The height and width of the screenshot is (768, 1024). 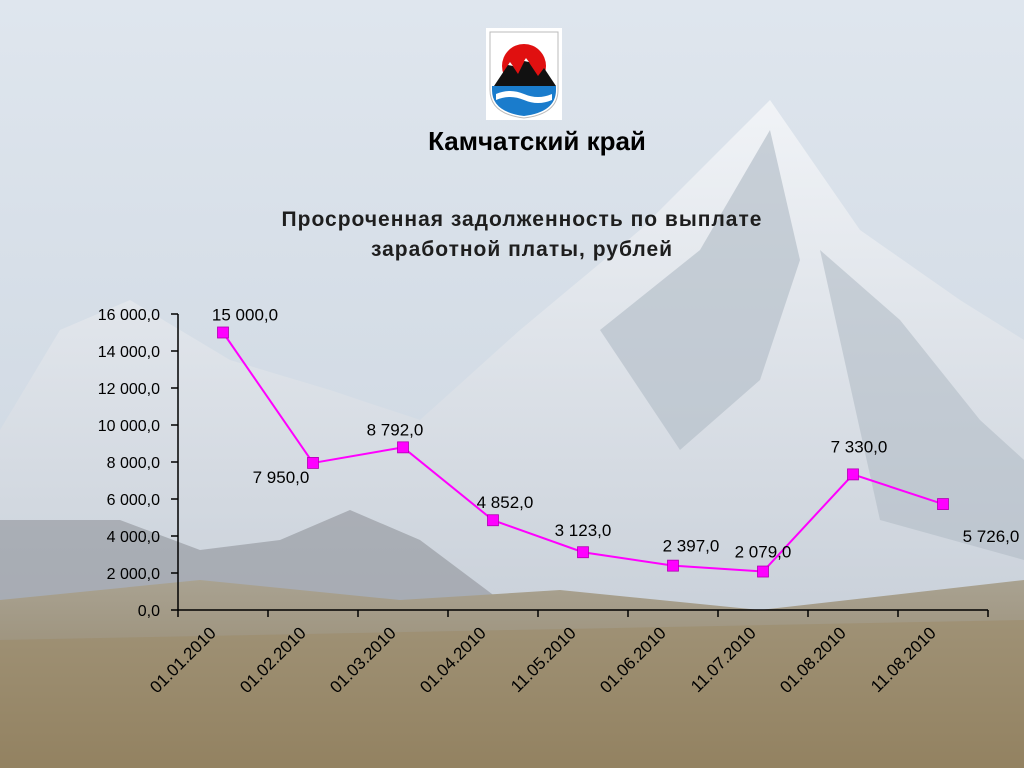 What do you see at coordinates (991, 536) in the screenshot?
I see `data-label: 5 726,0` at bounding box center [991, 536].